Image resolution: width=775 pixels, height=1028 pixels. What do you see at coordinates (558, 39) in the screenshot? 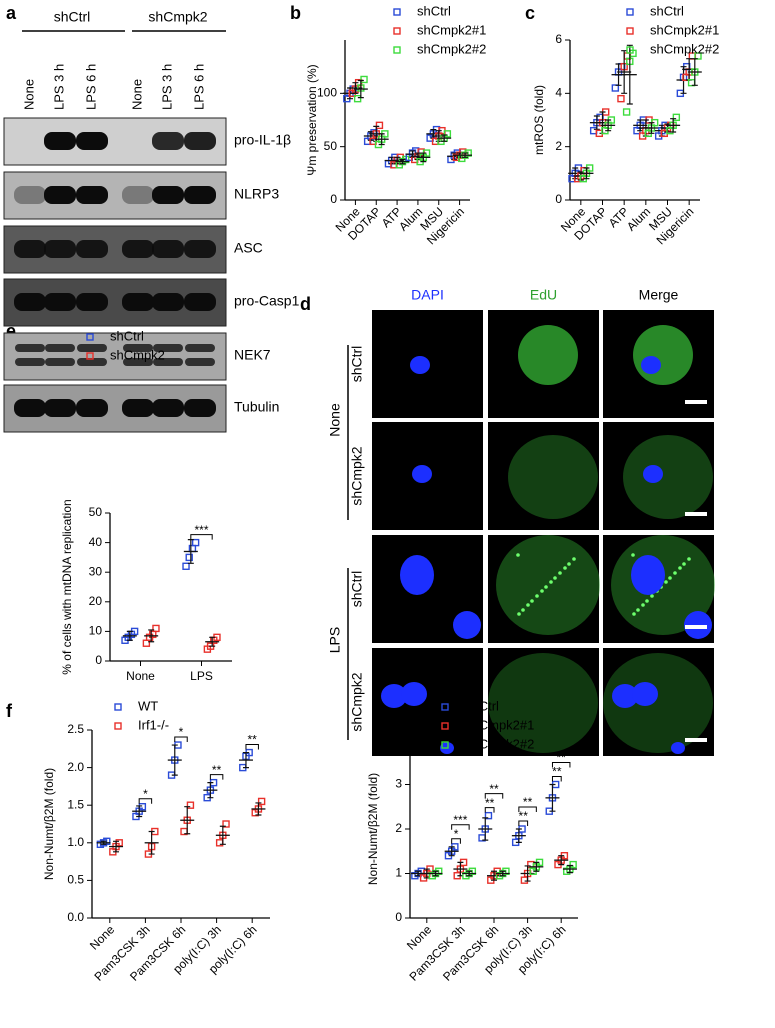
I see `y-tick-label: 6` at bounding box center [558, 39].